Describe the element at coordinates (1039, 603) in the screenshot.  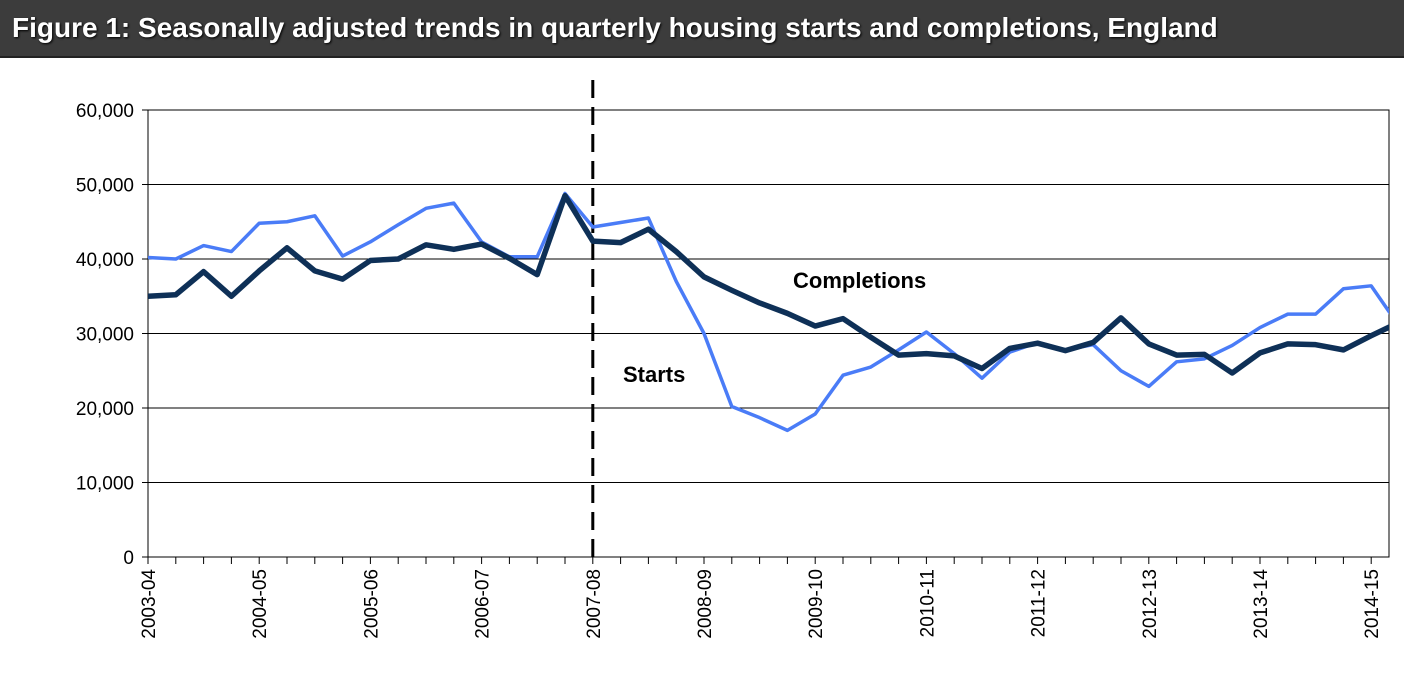
I see `x-tick-label: 2011-12` at that location.